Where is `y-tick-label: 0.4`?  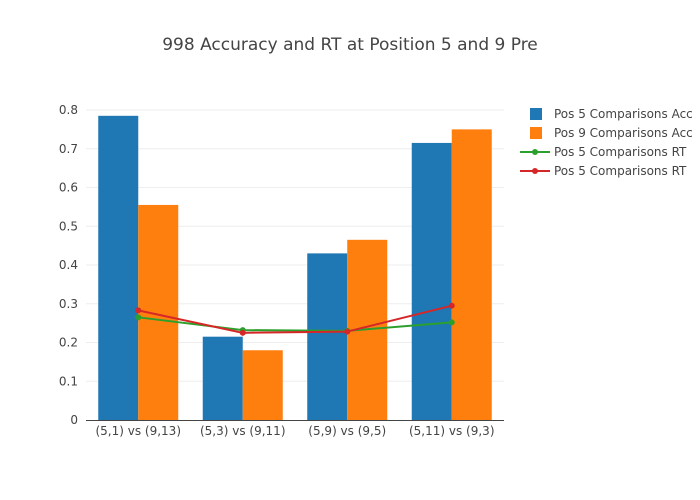
y-tick-label: 0.4 is located at coordinates (68, 265).